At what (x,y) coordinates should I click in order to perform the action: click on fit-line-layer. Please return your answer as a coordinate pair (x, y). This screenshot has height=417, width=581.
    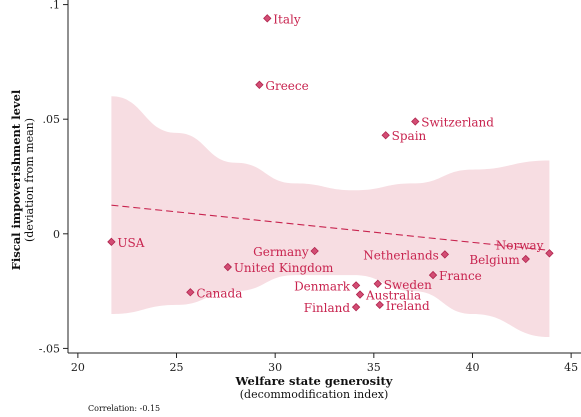
    Looking at the image, I should click on (330, 227).